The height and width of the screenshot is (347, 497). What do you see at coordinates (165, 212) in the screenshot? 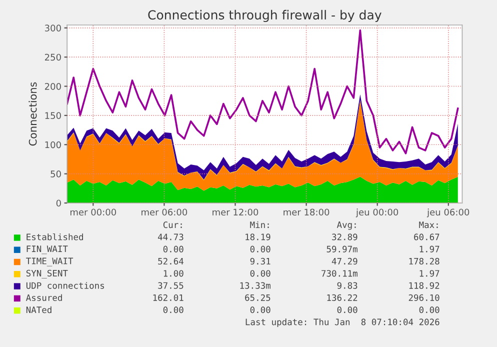
I see `x-tick-label: mer 06:00` at bounding box center [165, 212].